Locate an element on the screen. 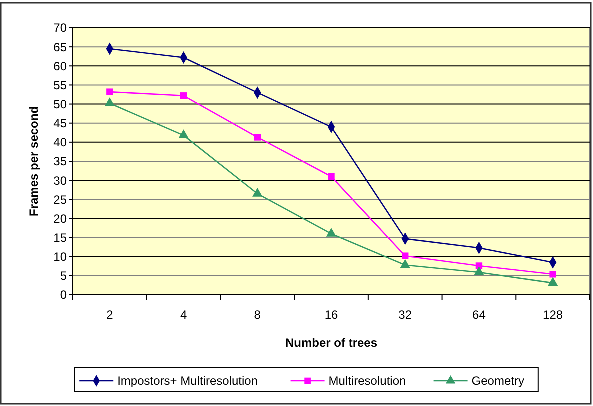 The width and height of the screenshot is (593, 406). y-tick-label: 15 is located at coordinates (61, 237).